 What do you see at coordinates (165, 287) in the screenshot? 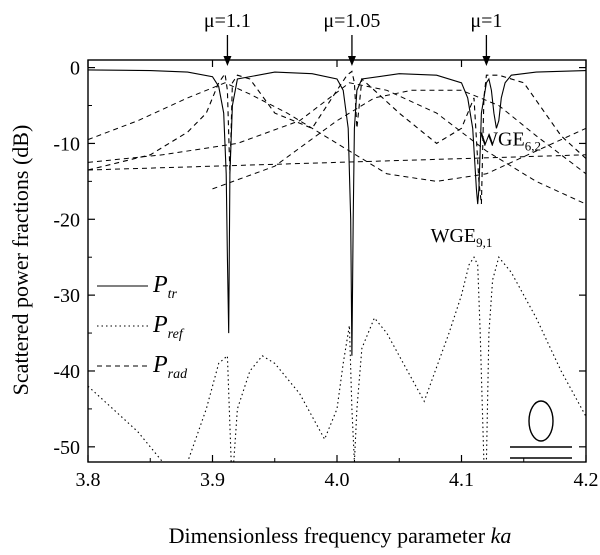
I see `legend-label-tr: Ptr` at bounding box center [165, 287].